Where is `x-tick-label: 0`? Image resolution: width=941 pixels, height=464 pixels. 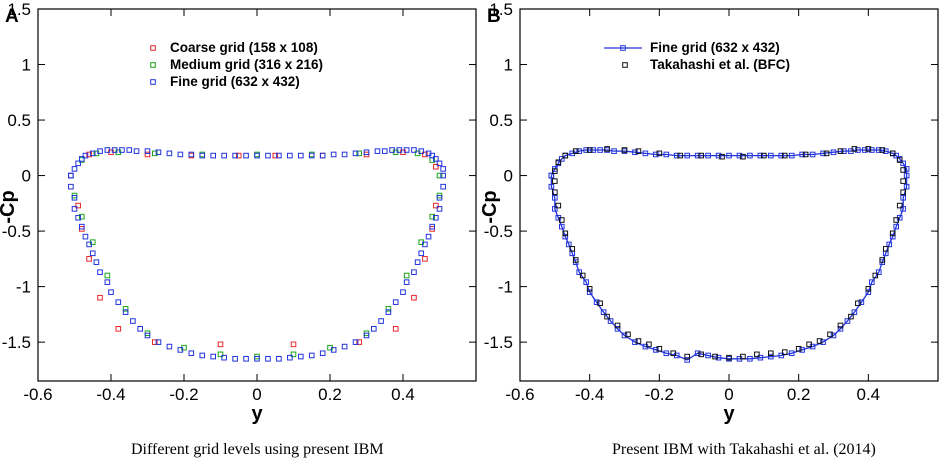
x-tick-label: 0 is located at coordinates (728, 394).